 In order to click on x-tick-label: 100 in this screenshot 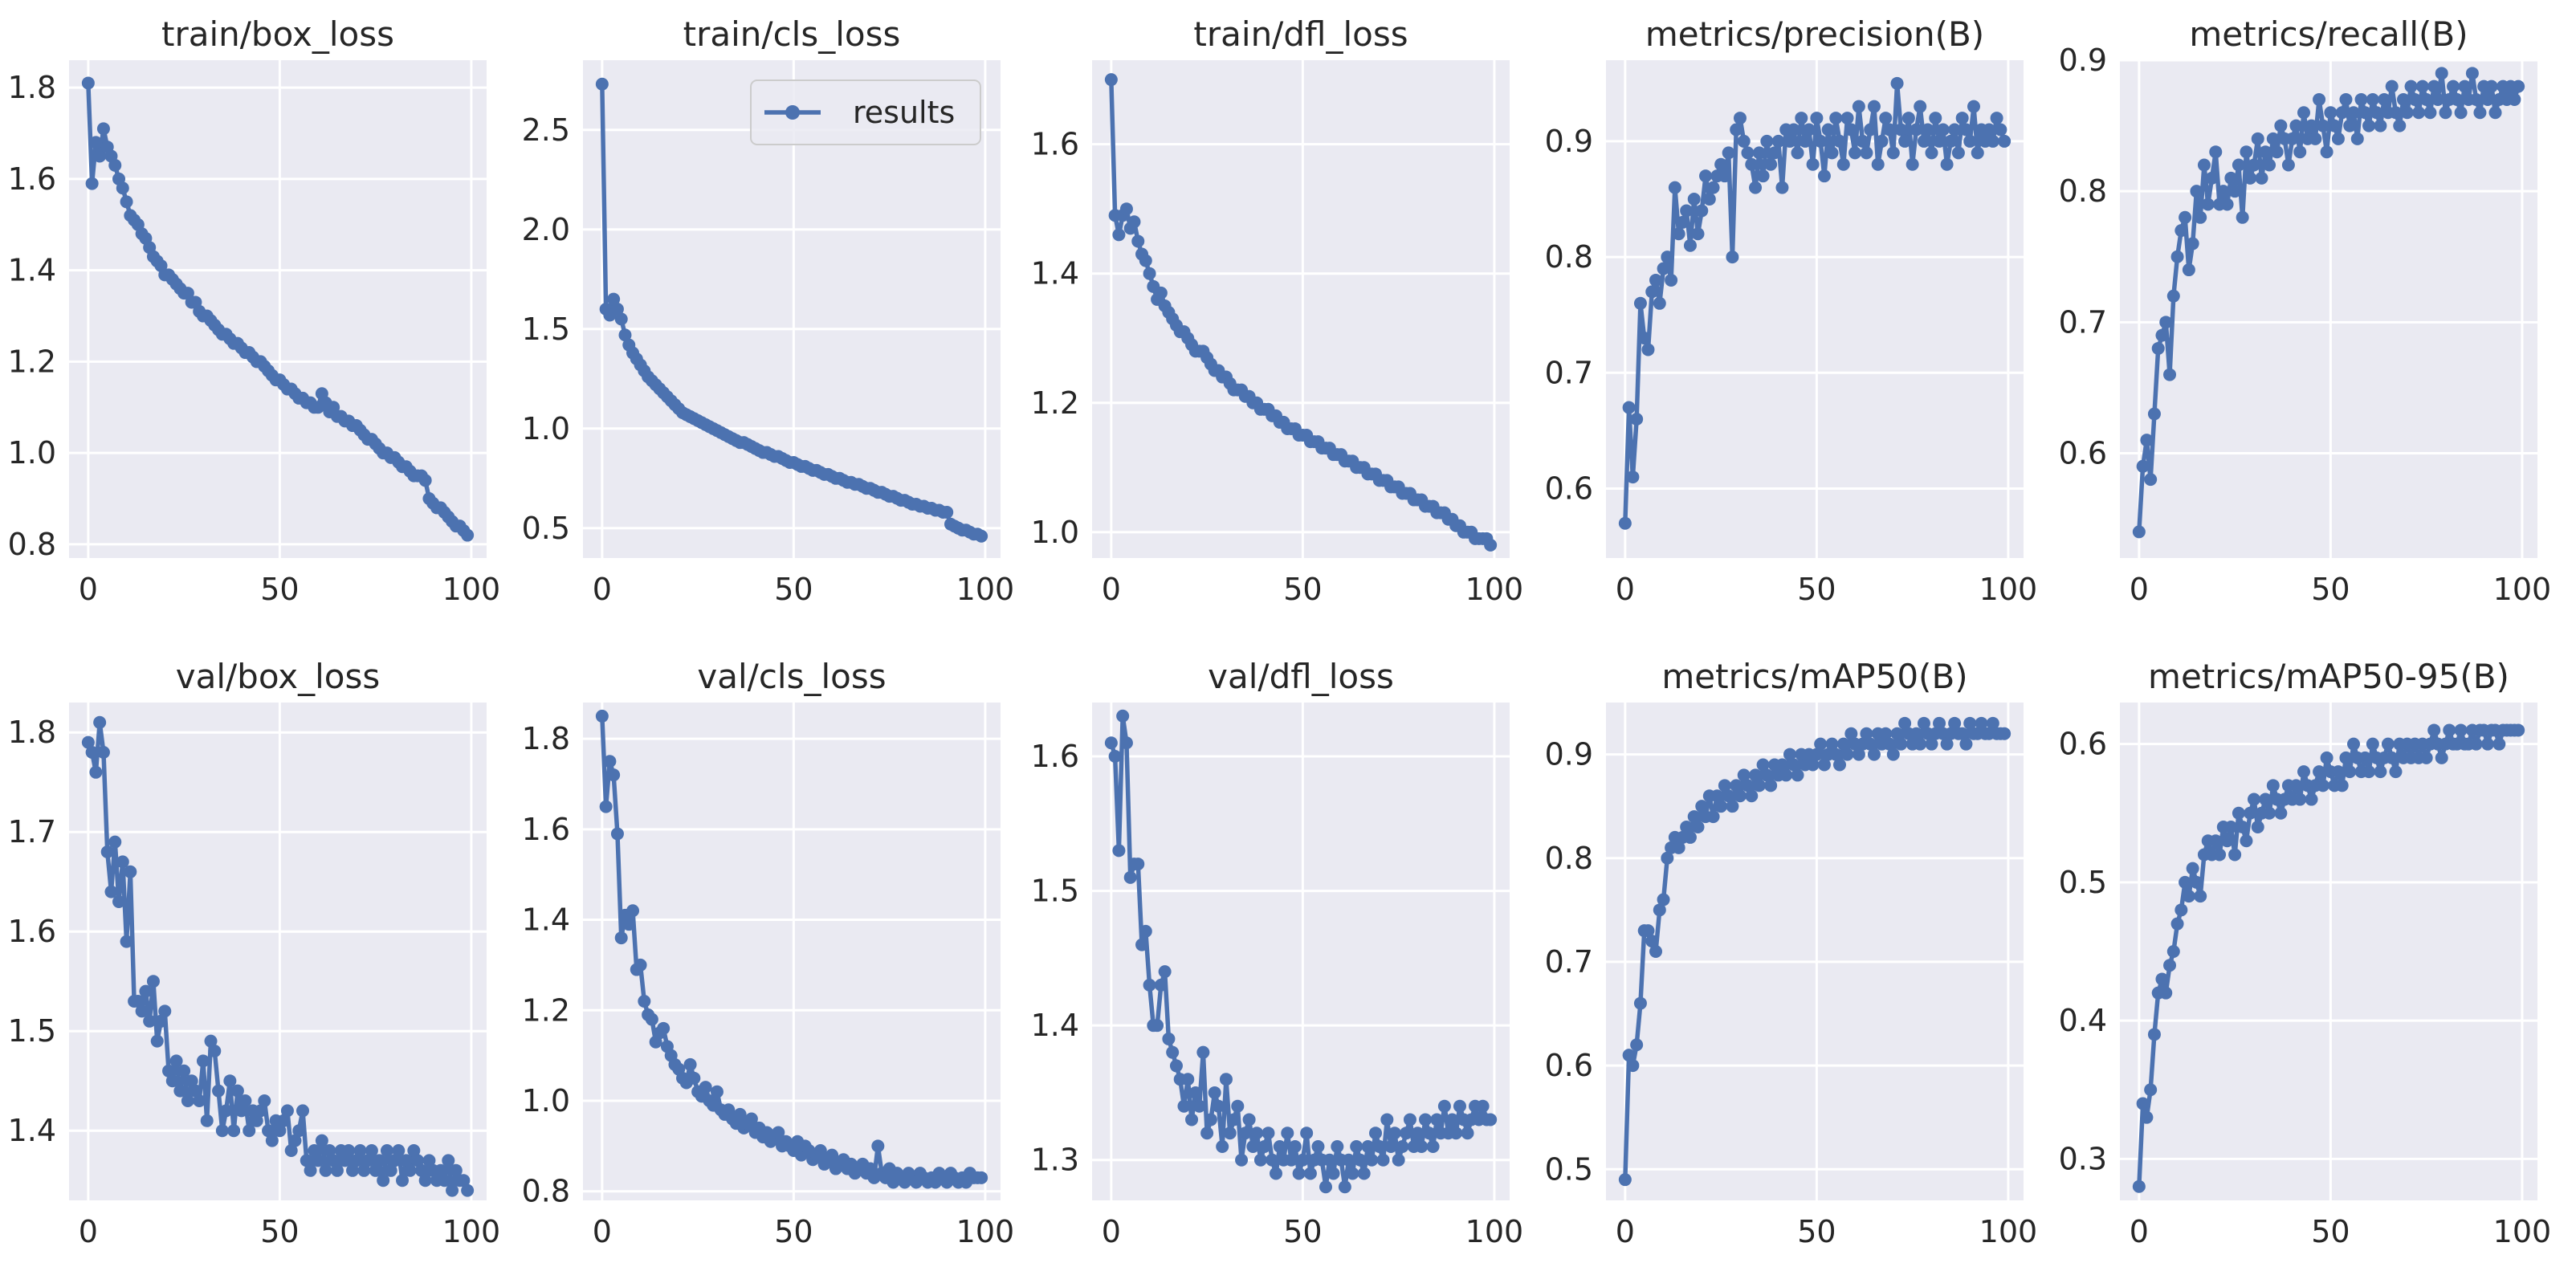, I will do `click(985, 589)`.